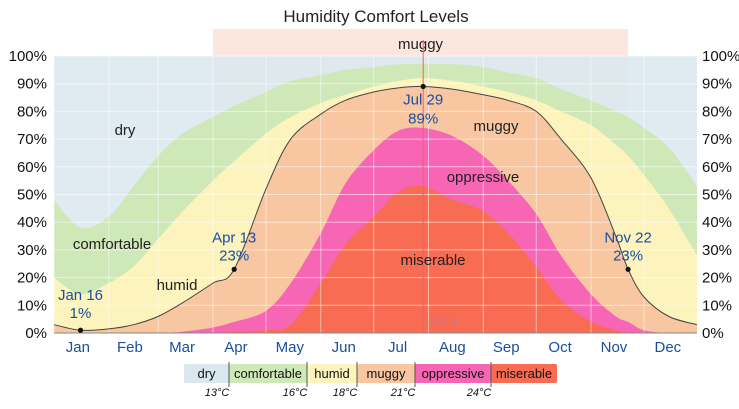 The height and width of the screenshot is (409, 739). I want to click on x-tick-label: Jul, so click(397, 347).